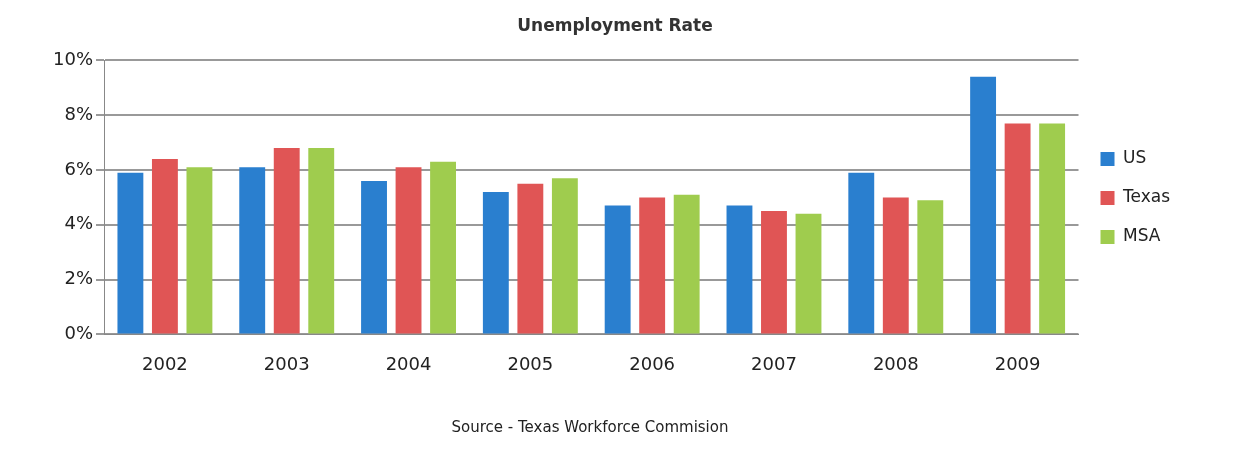  Describe the element at coordinates (79, 113) in the screenshot. I see `y-tick-label: 8%` at that location.